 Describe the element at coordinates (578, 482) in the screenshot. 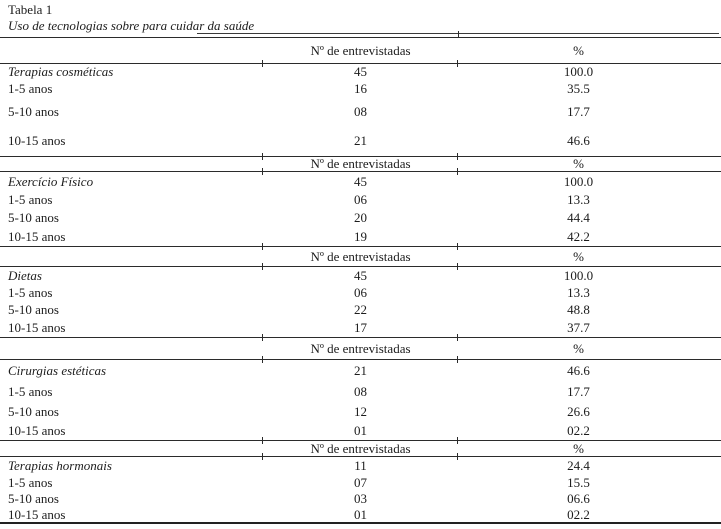

I see `row-pct: 15.5` at that location.